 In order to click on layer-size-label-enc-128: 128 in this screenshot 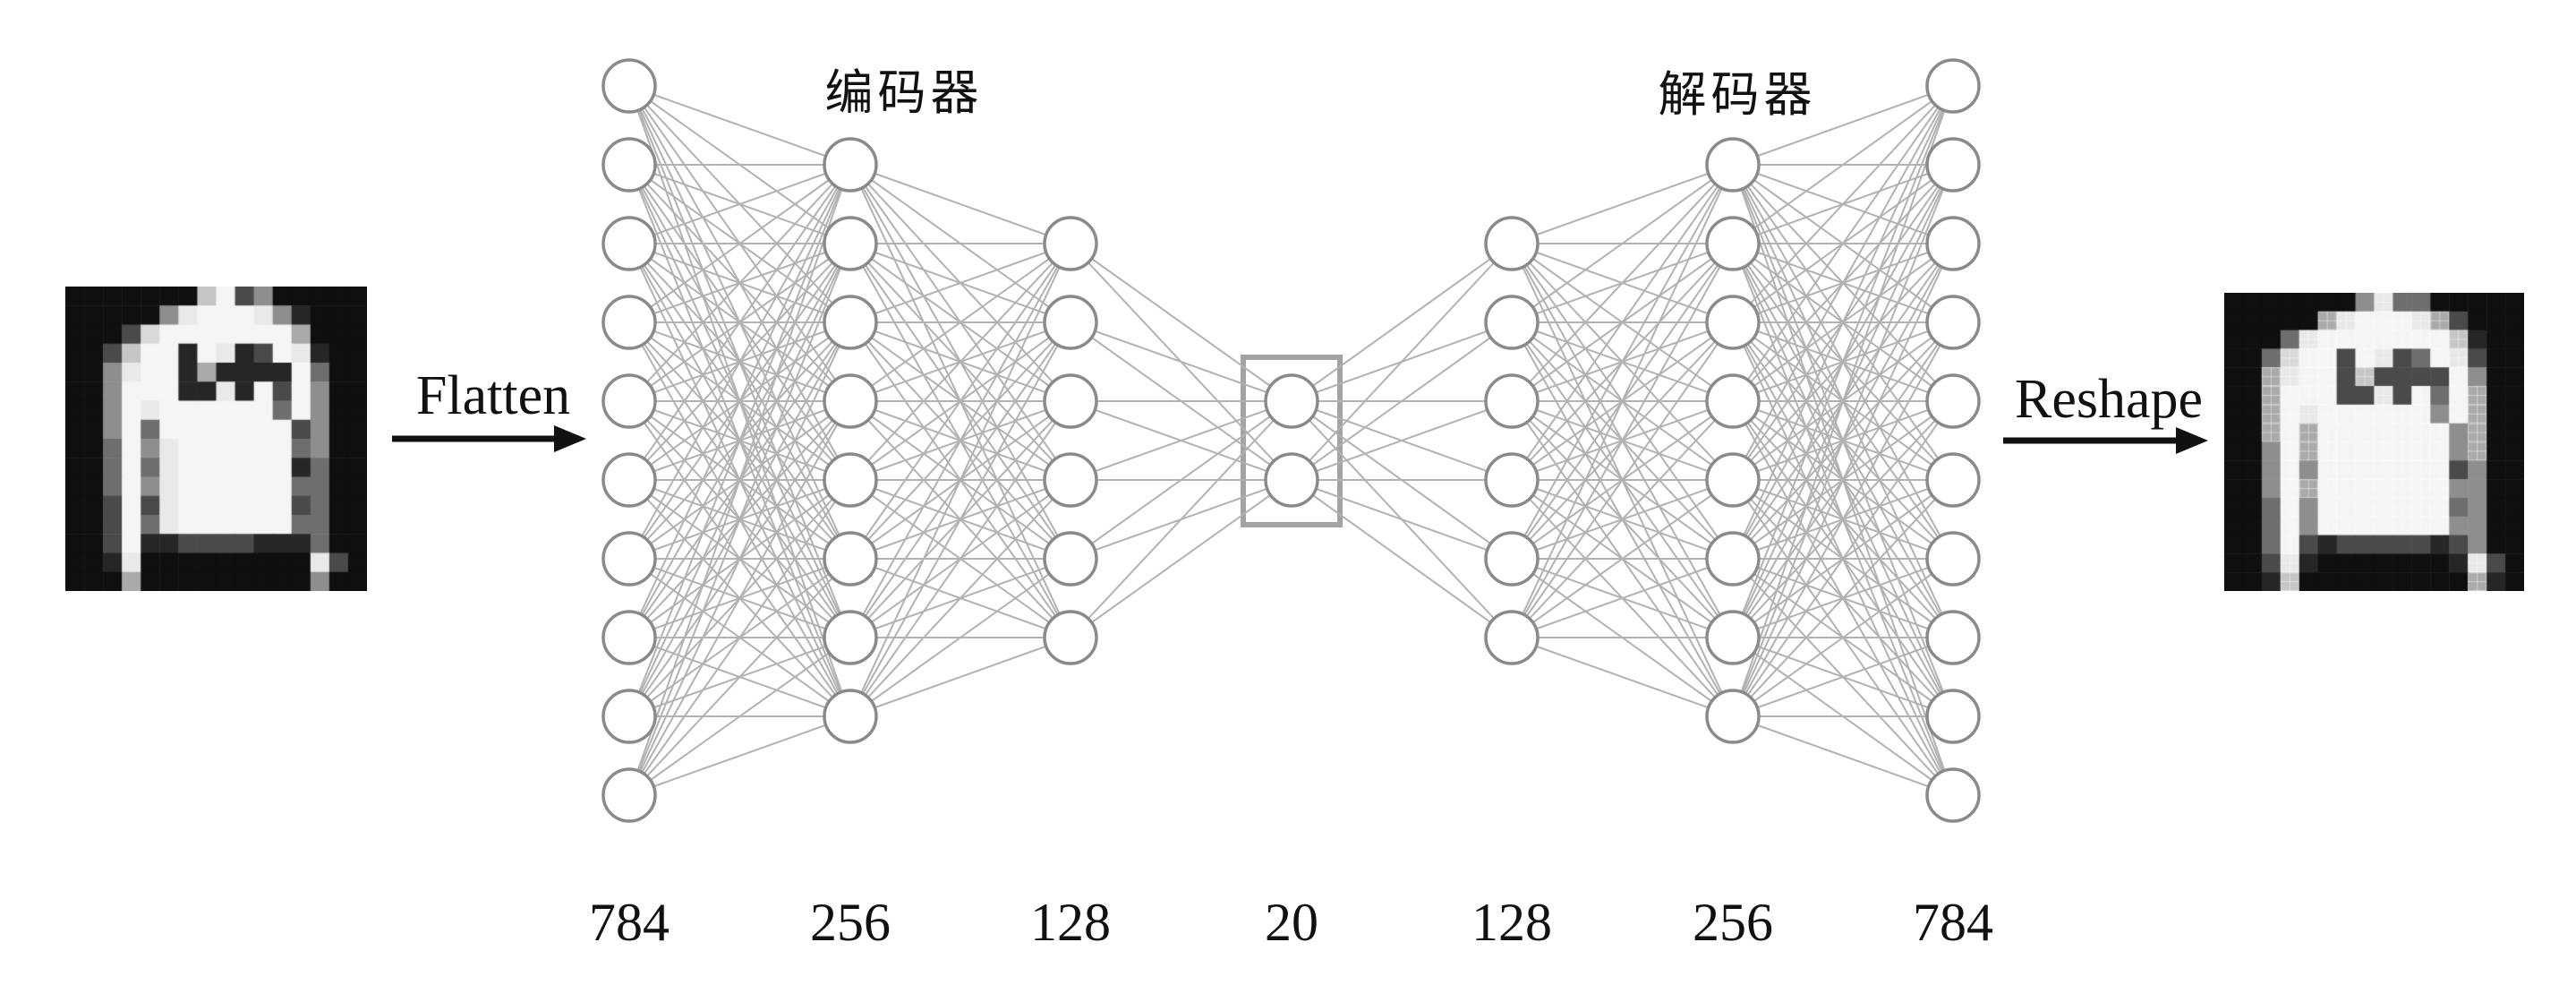, I will do `click(1070, 923)`.